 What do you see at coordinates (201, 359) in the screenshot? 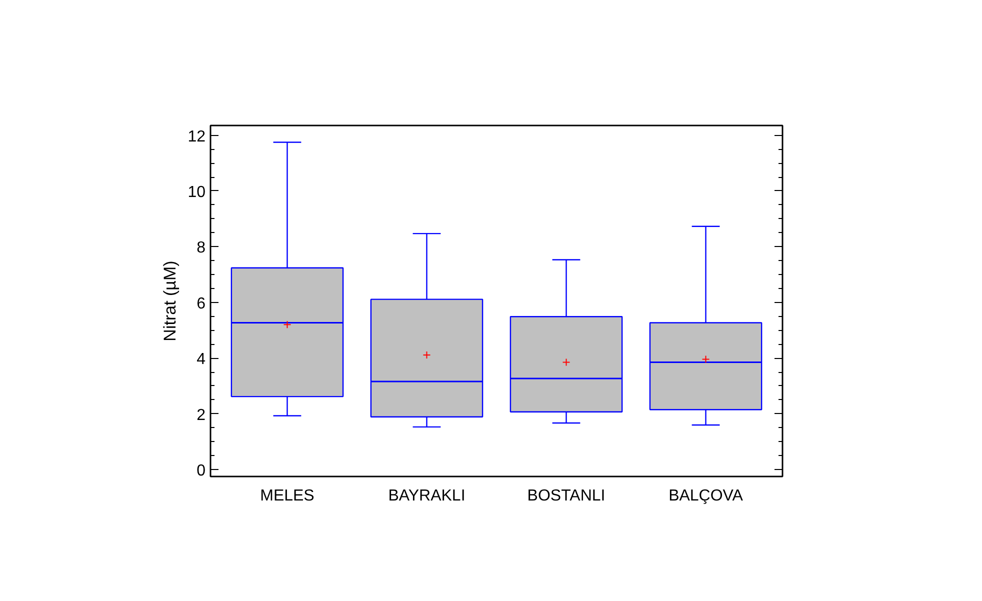
I see `y-tick-label: 4` at bounding box center [201, 359].